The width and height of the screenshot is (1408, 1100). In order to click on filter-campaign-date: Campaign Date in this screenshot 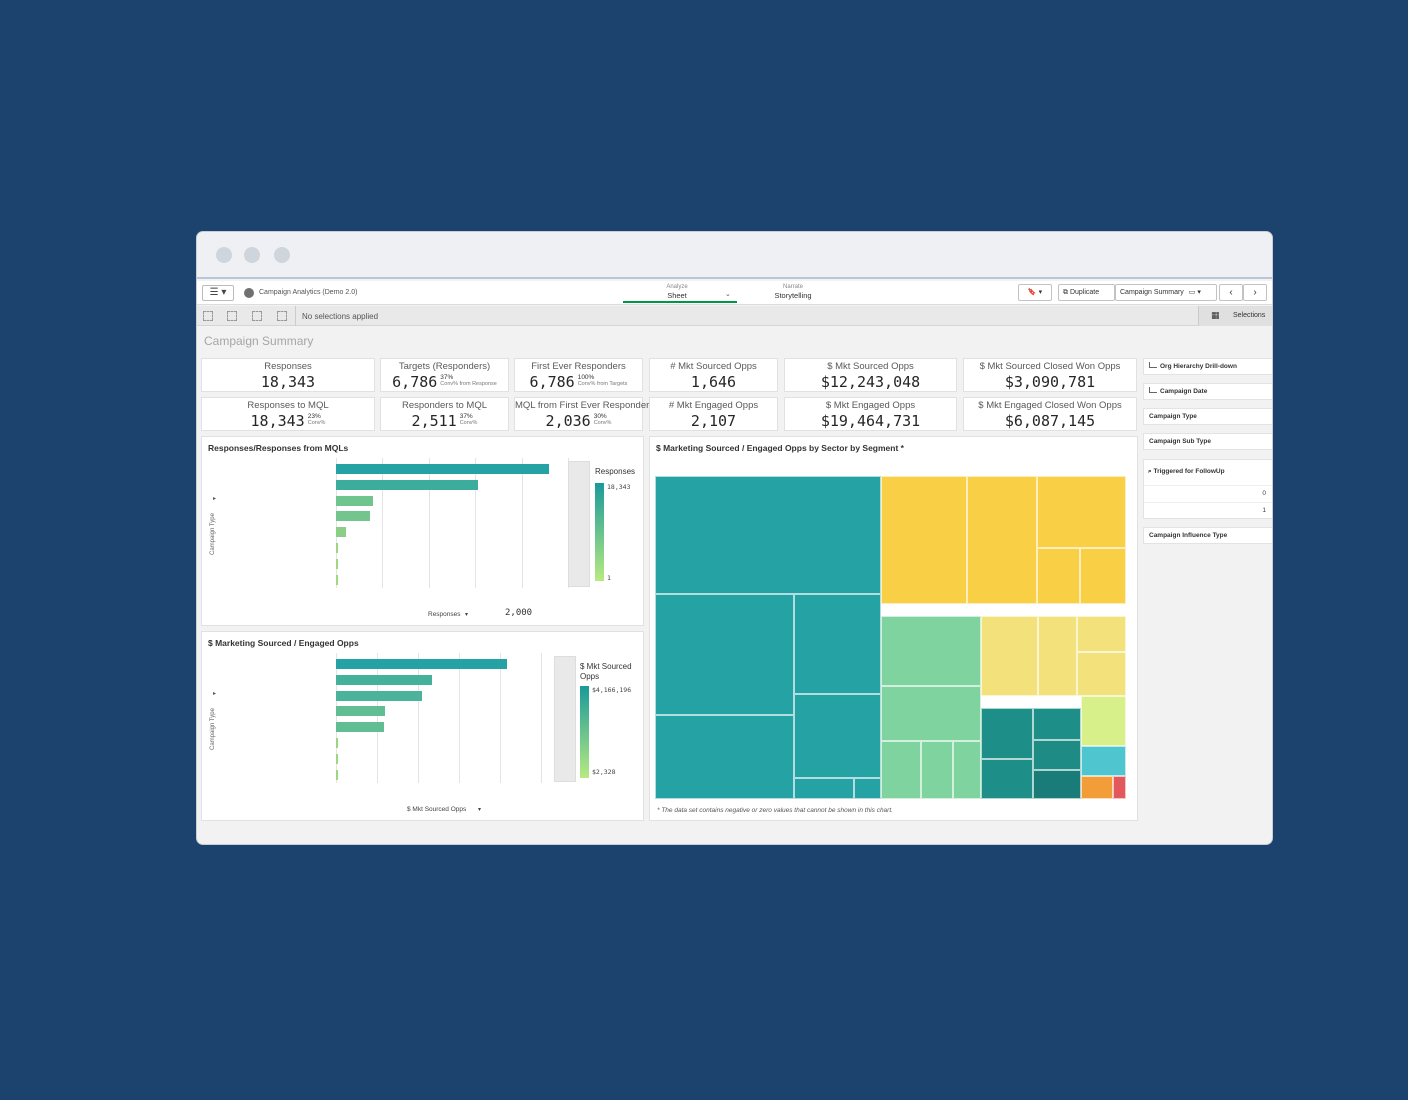, I will do `click(1207, 391)`.